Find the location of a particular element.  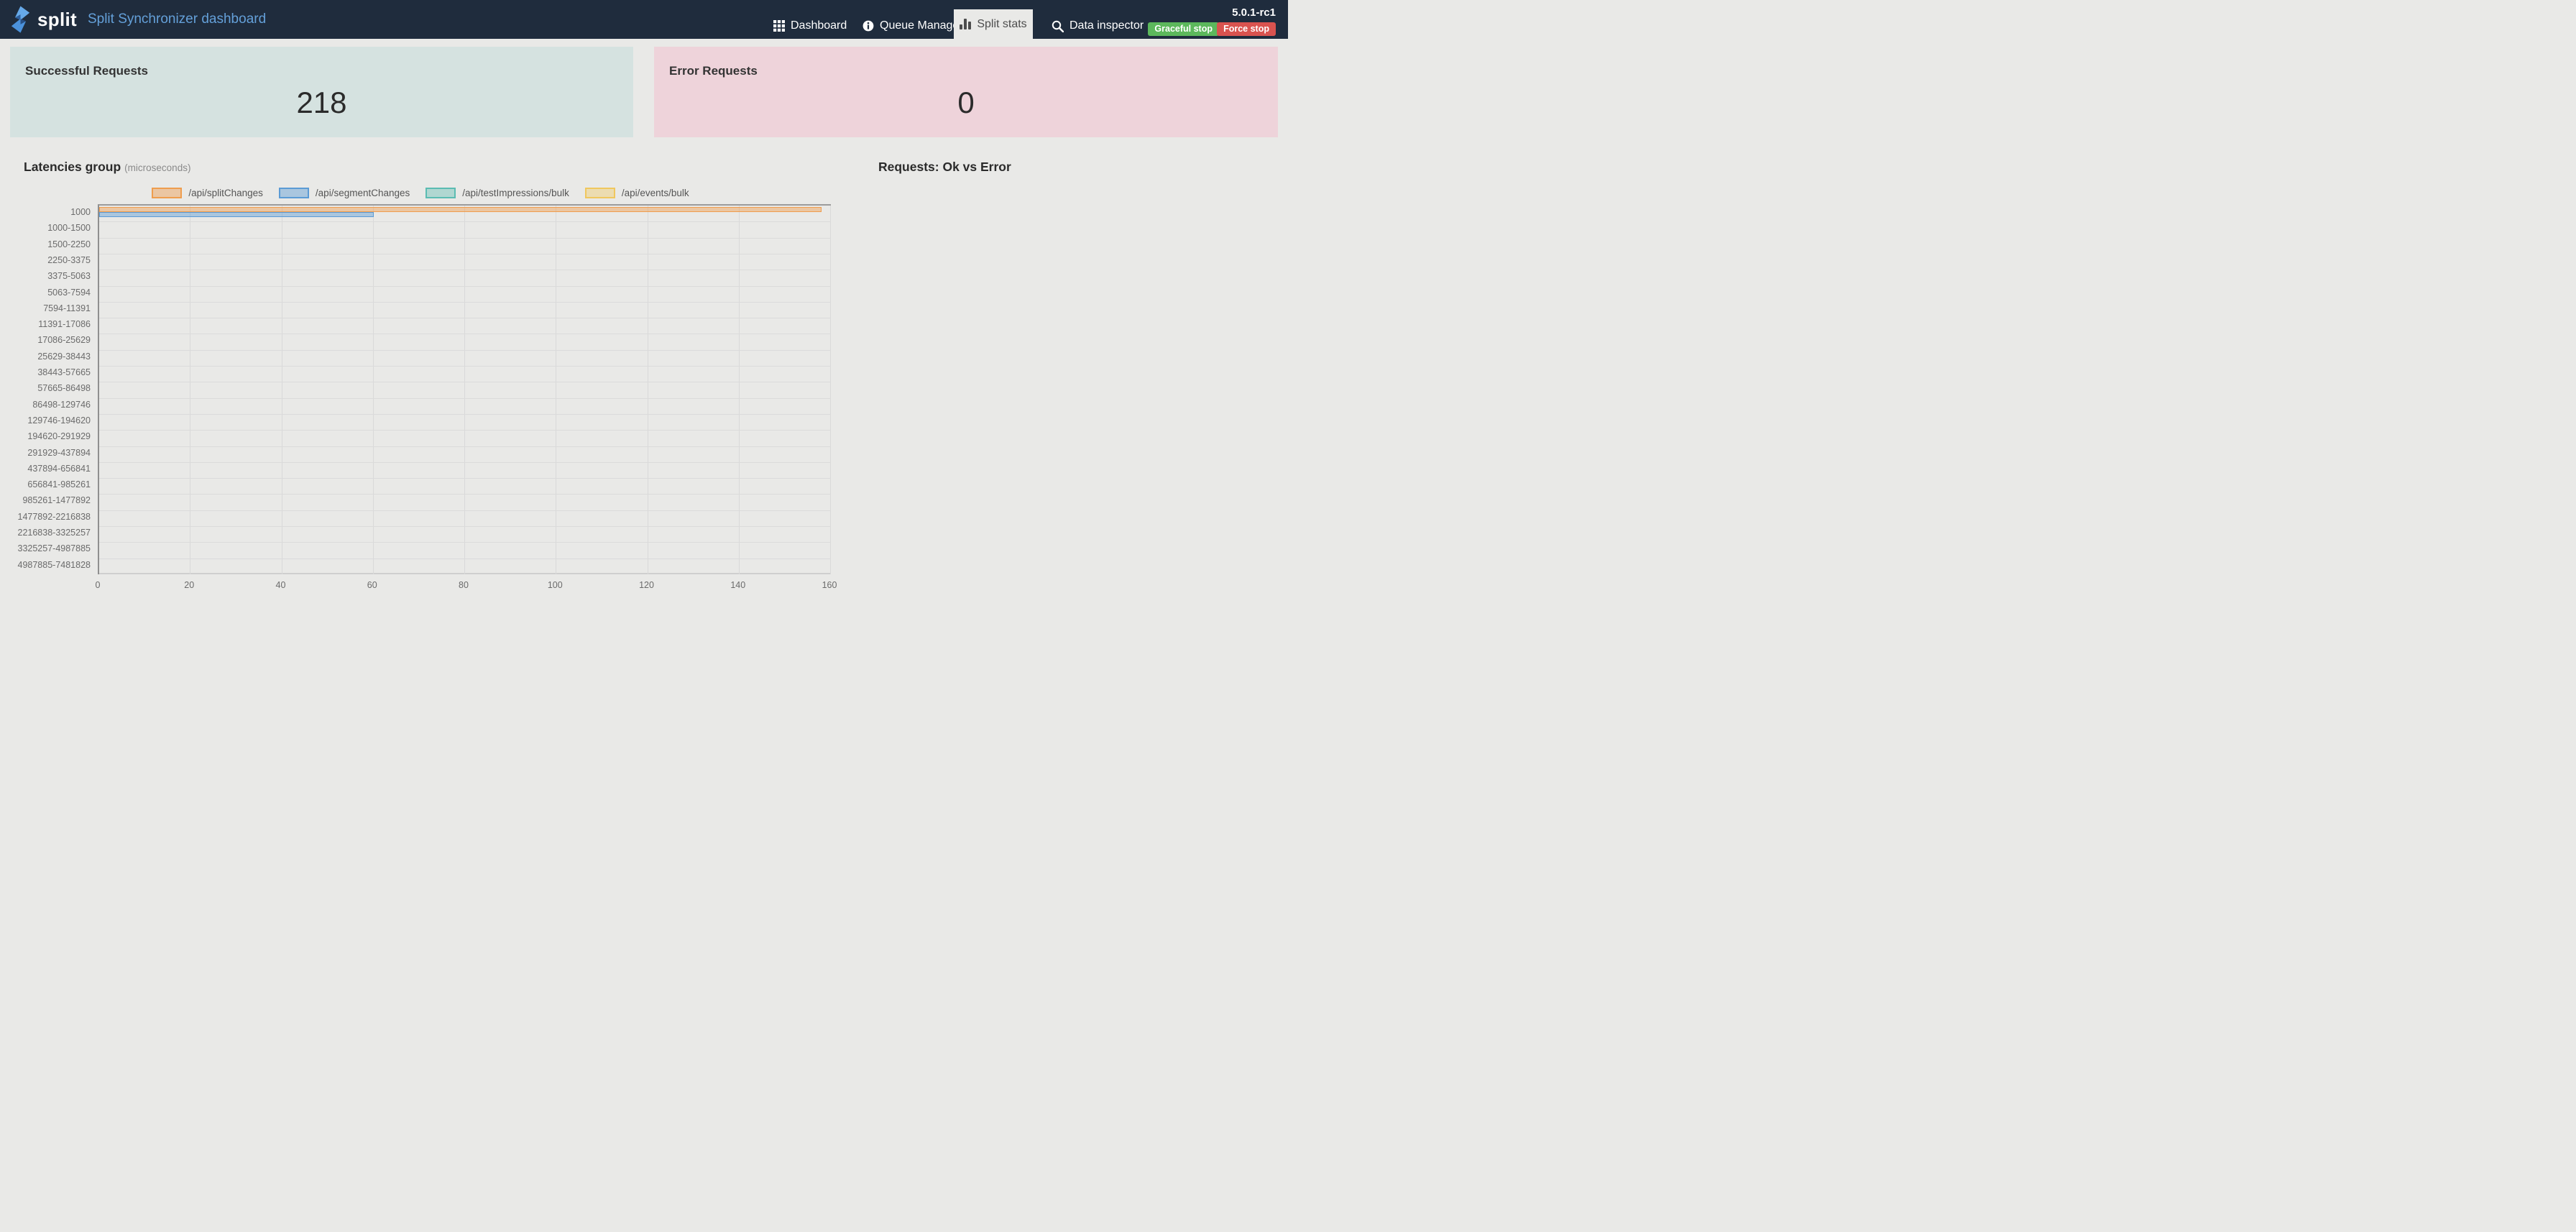

nav-item-label: Split stats is located at coordinates (1002, 23).